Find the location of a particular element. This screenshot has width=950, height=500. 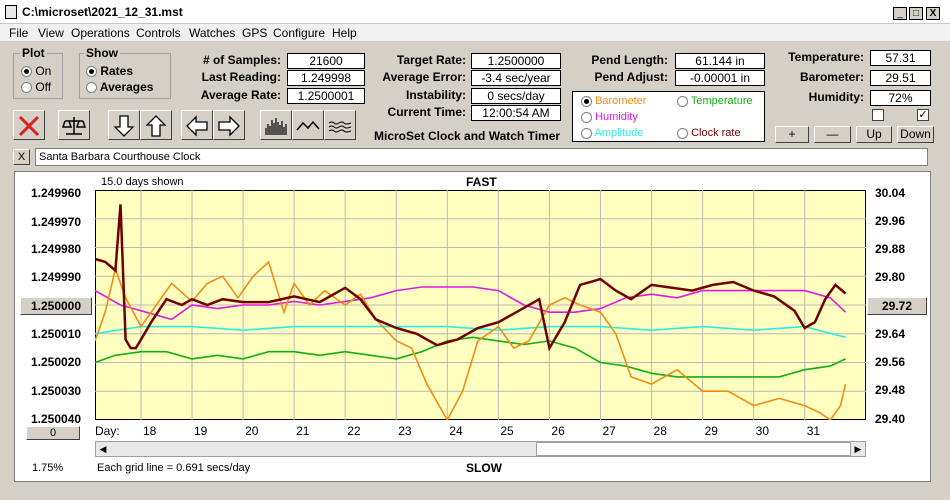

overlay-barometer: Barometer is located at coordinates (613, 101).